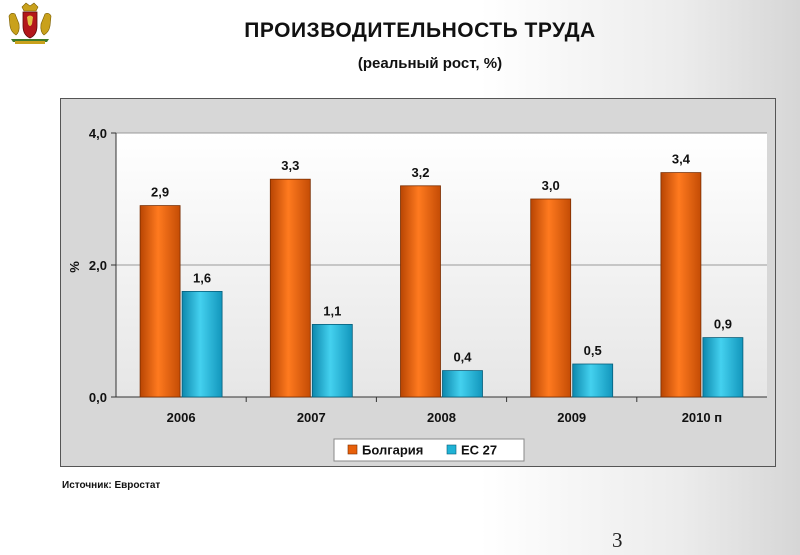  What do you see at coordinates (462, 357) in the screenshot?
I see `data-label: 0,4` at bounding box center [462, 357].